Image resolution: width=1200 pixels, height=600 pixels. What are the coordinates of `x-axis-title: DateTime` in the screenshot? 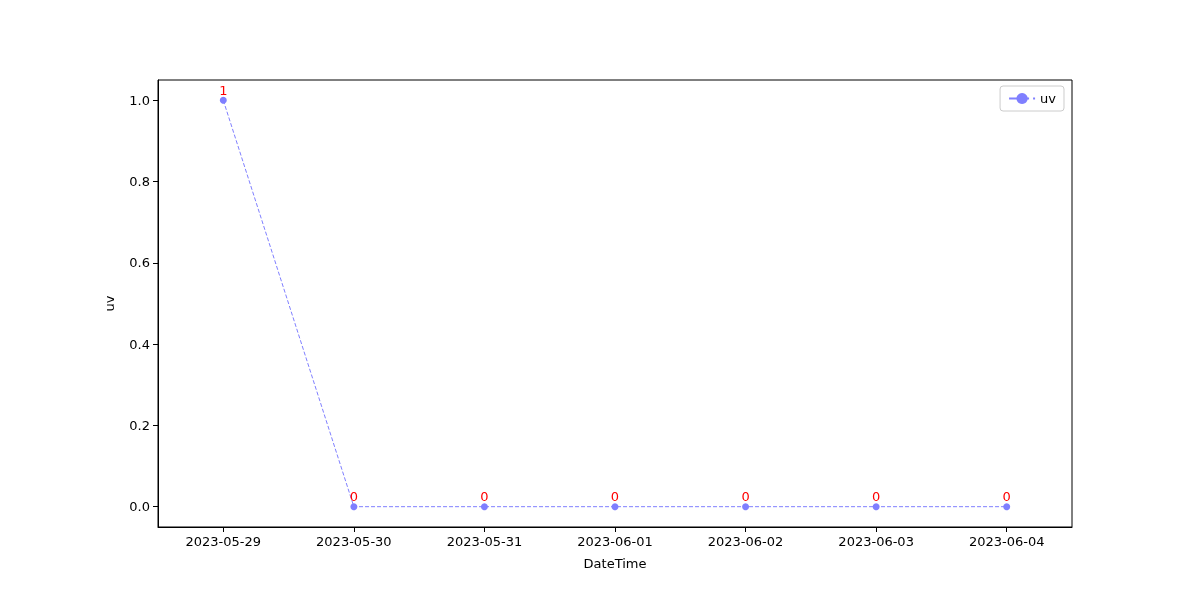 It's located at (615, 563).